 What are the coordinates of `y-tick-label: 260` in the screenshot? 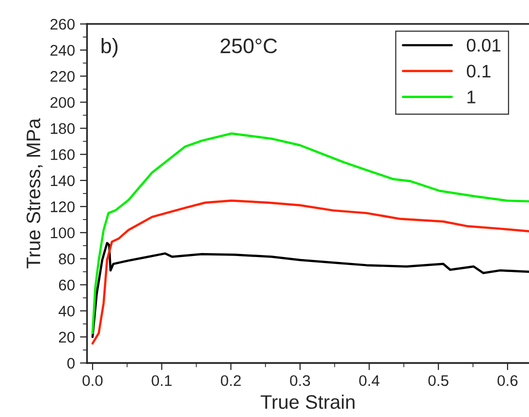 It's located at (62, 24).